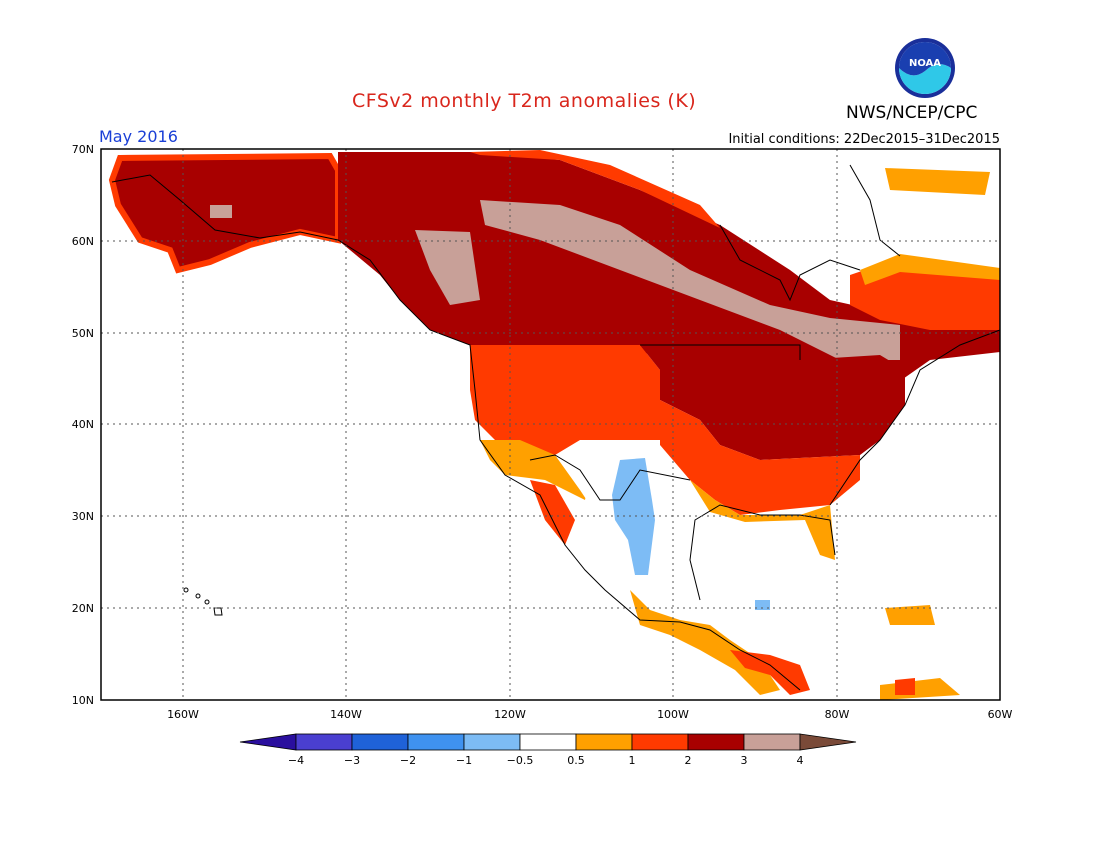 This screenshot has width=1100, height=850. What do you see at coordinates (221, 211) in the screenshot?
I see `alaska-pink-patch` at bounding box center [221, 211].